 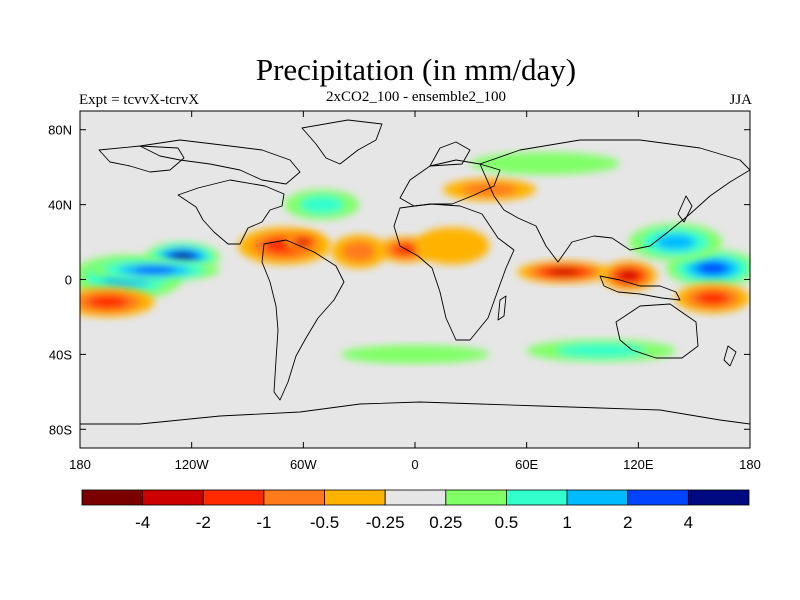 I want to click on colorbar-label: 1, so click(x=566, y=522).